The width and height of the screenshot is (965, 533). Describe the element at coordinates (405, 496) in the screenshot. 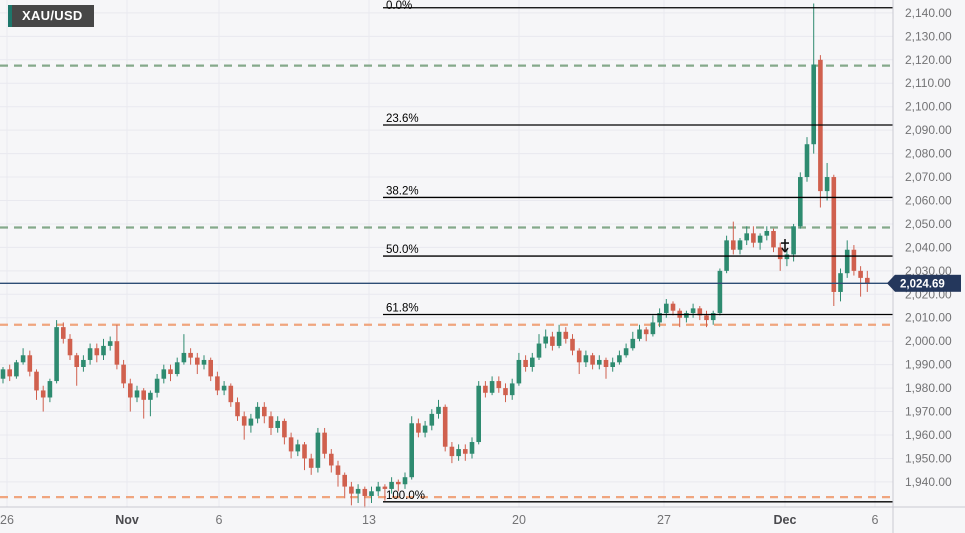

I see `fib-label-100.0%: 100.0%` at that location.